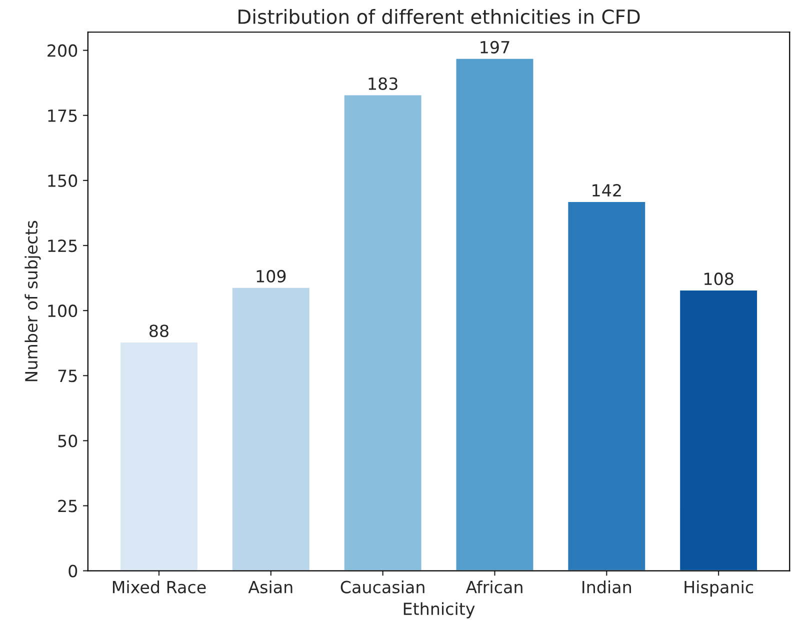 This screenshot has height=630, width=792. I want to click on data-label: 197, so click(495, 47).